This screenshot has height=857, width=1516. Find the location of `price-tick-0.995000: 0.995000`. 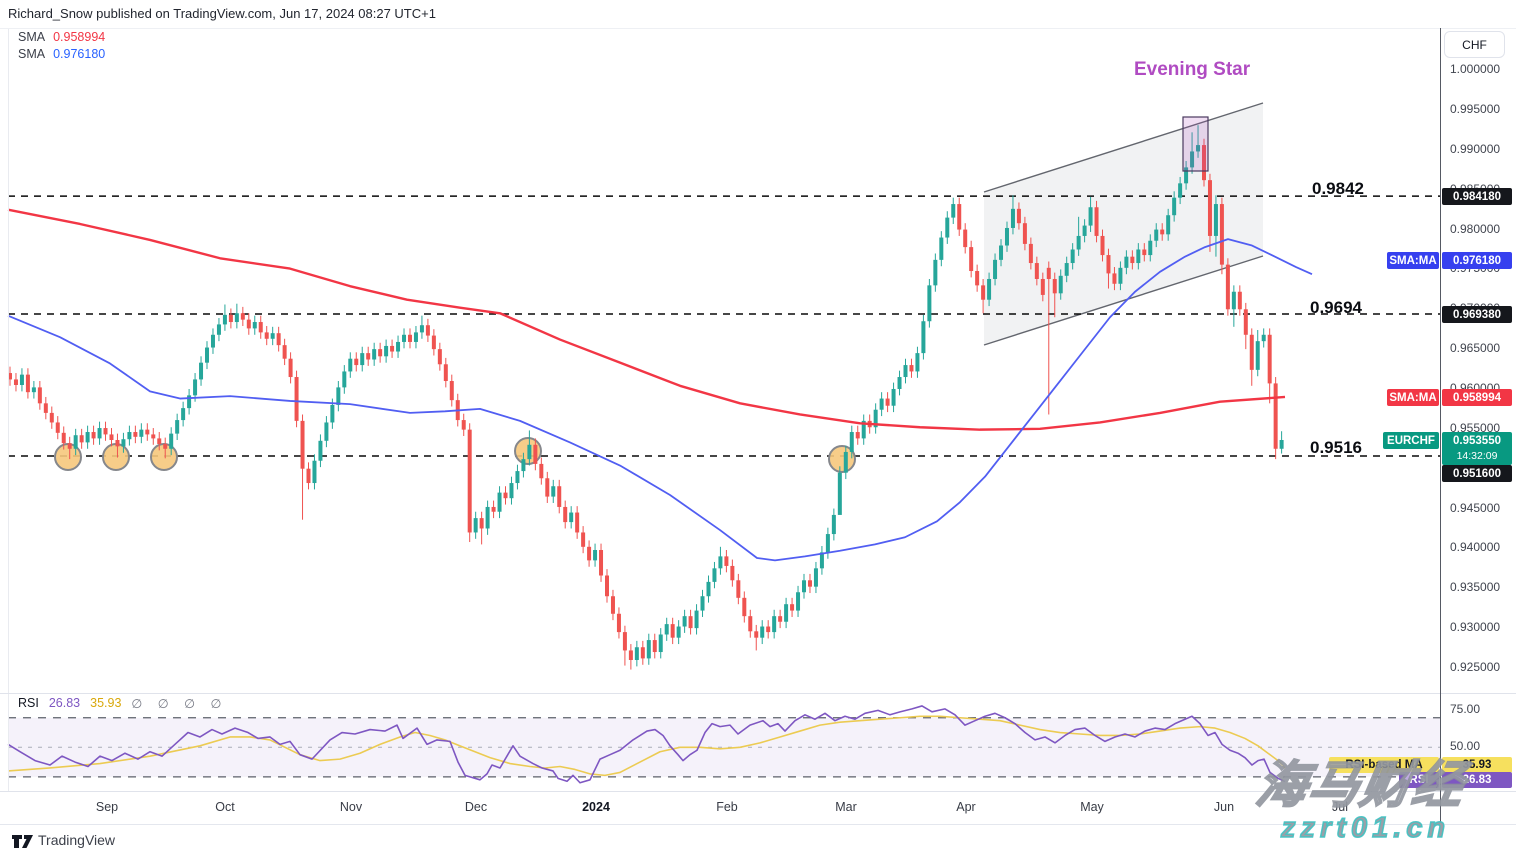

price-tick-0.995000: 0.995000 is located at coordinates (1475, 109).